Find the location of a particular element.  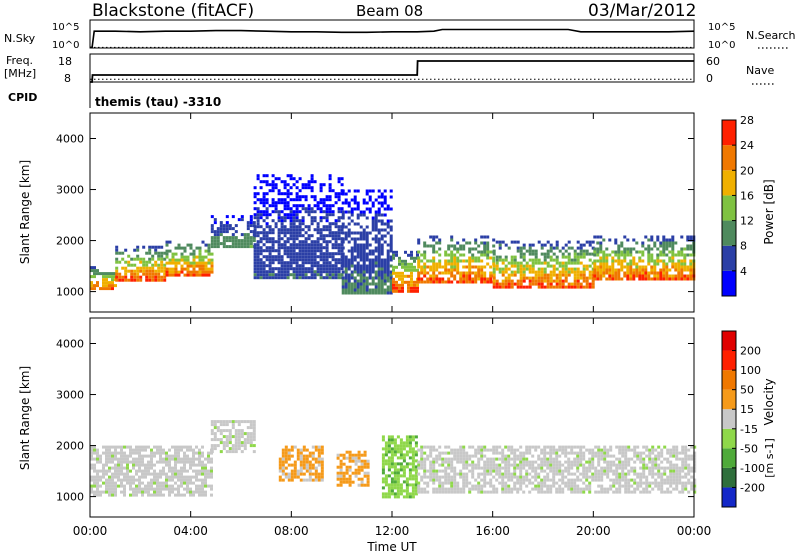

velocity-heatmap is located at coordinates (393, 459).